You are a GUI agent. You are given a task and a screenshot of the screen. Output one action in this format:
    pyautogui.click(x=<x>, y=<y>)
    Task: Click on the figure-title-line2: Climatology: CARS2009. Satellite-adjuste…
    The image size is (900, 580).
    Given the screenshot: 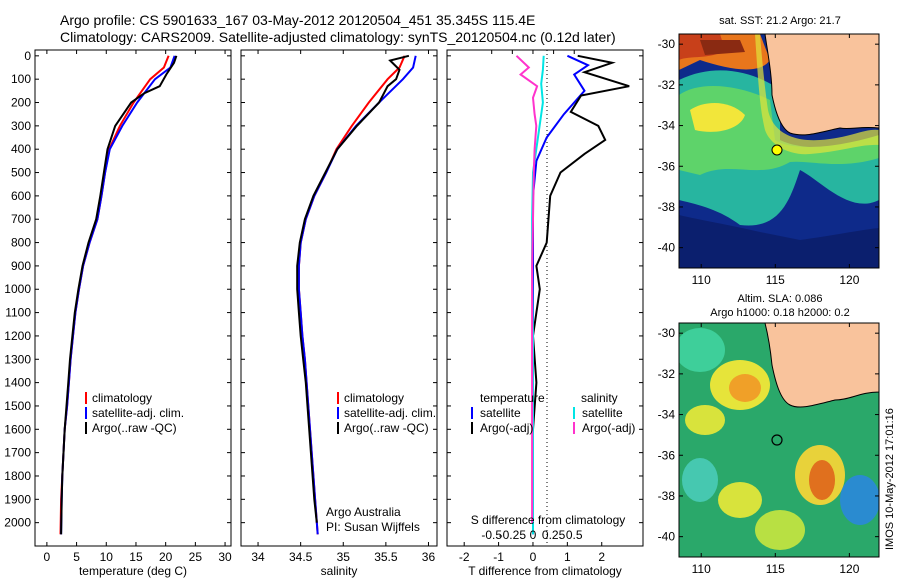 What is the action you would take?
    pyautogui.click(x=338, y=37)
    